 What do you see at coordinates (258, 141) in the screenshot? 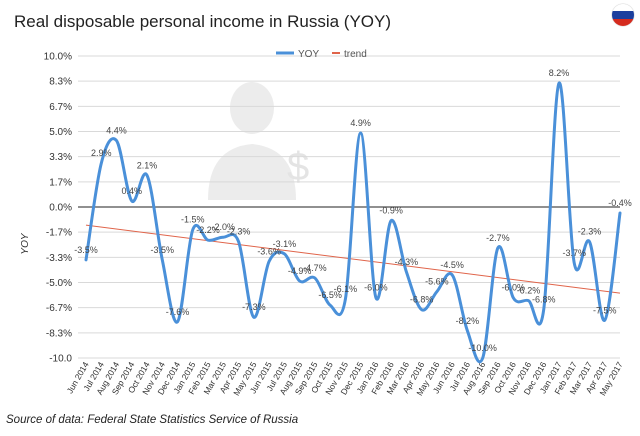
I see `person-dollar-silhouette-icon: $` at bounding box center [258, 141].